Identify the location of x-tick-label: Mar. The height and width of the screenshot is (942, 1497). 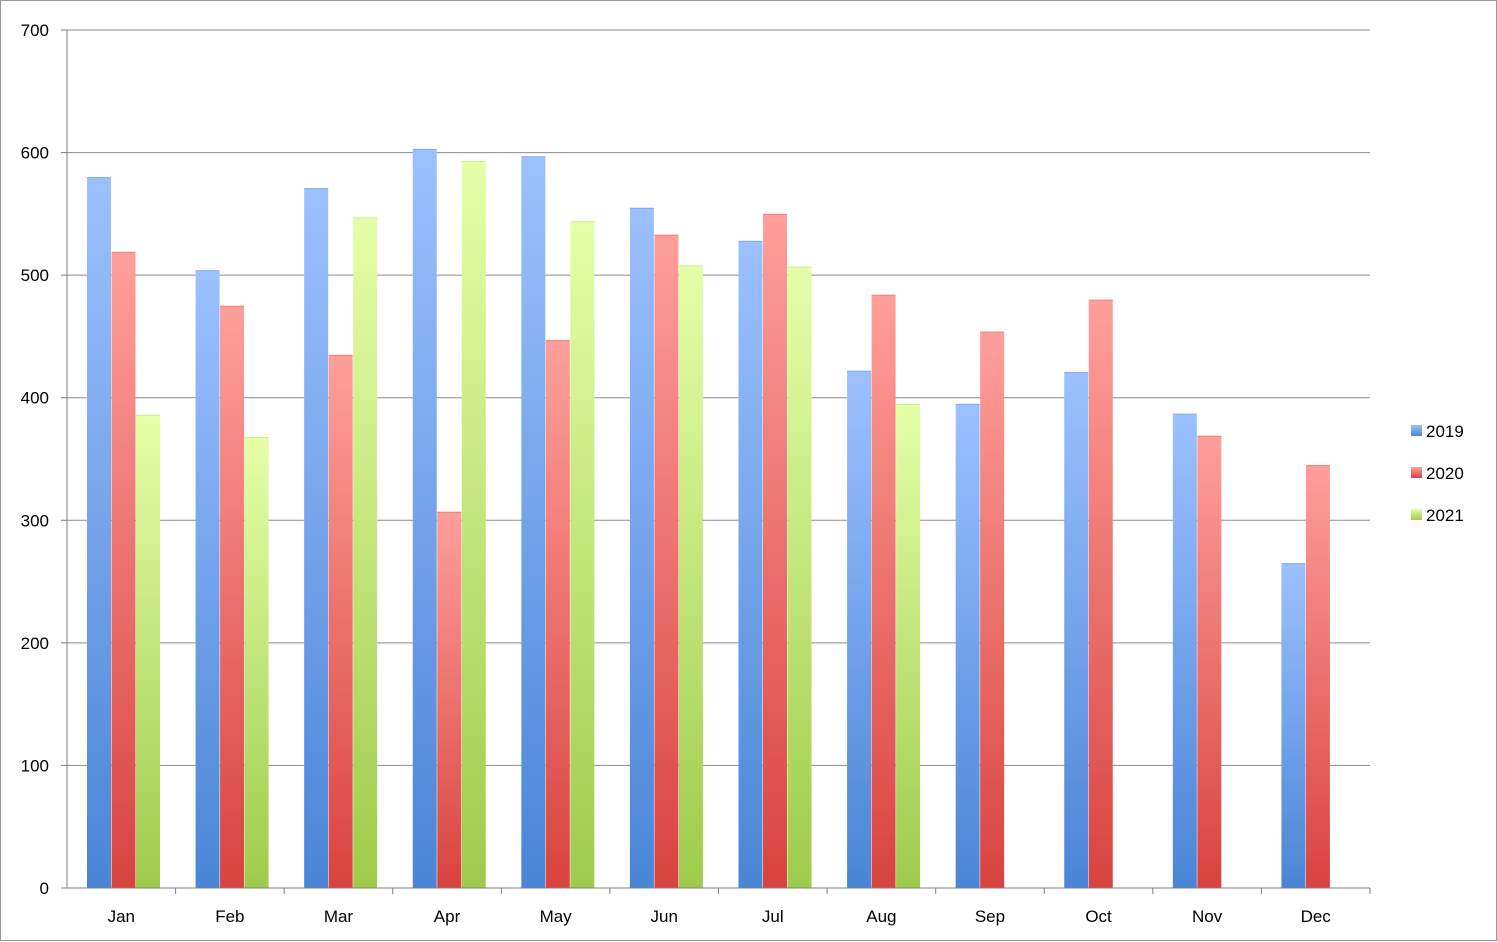
(339, 916).